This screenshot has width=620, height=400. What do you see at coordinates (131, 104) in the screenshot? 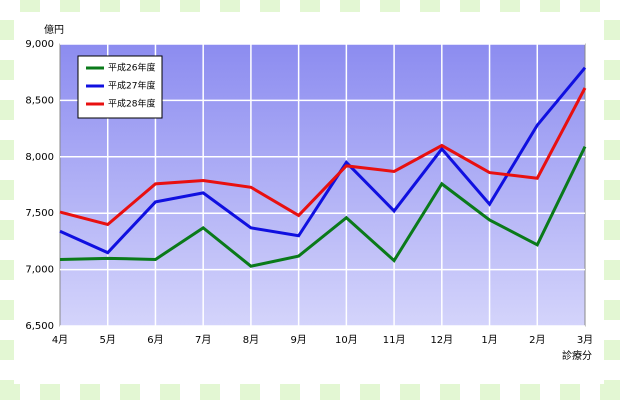
I see `legend-label: 平成28年度` at bounding box center [131, 104].